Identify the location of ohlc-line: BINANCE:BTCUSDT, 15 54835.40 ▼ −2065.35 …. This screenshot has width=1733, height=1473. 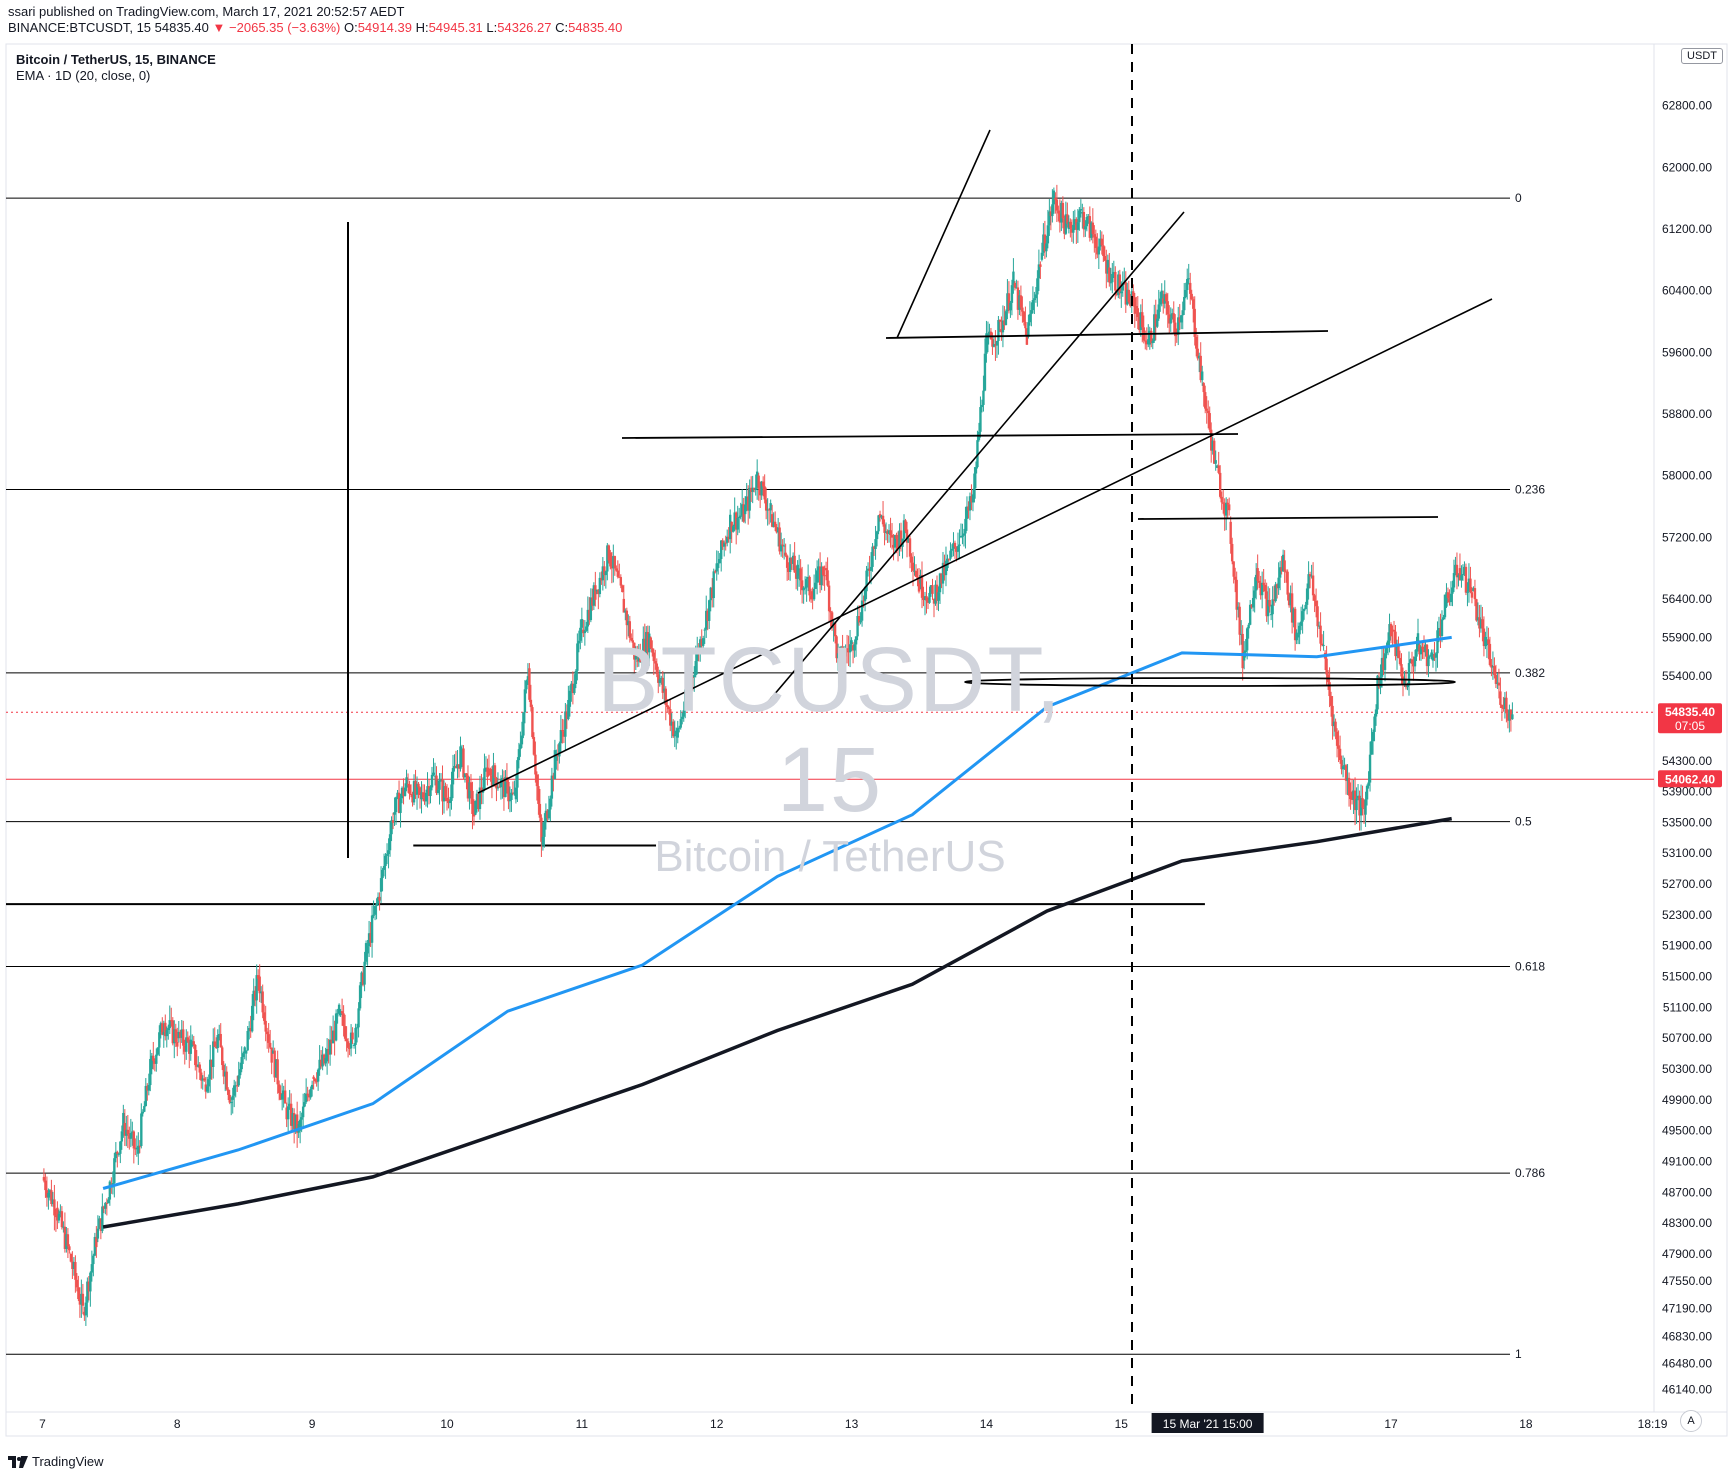
(315, 28).